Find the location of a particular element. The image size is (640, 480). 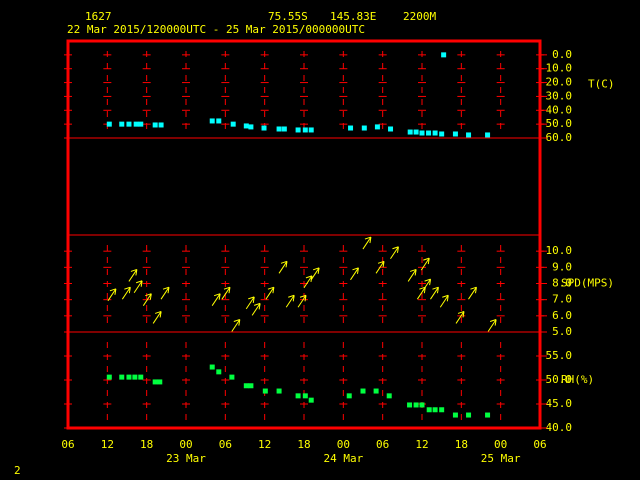

y-tick-label: -40.0 is located at coordinates (555, 109).